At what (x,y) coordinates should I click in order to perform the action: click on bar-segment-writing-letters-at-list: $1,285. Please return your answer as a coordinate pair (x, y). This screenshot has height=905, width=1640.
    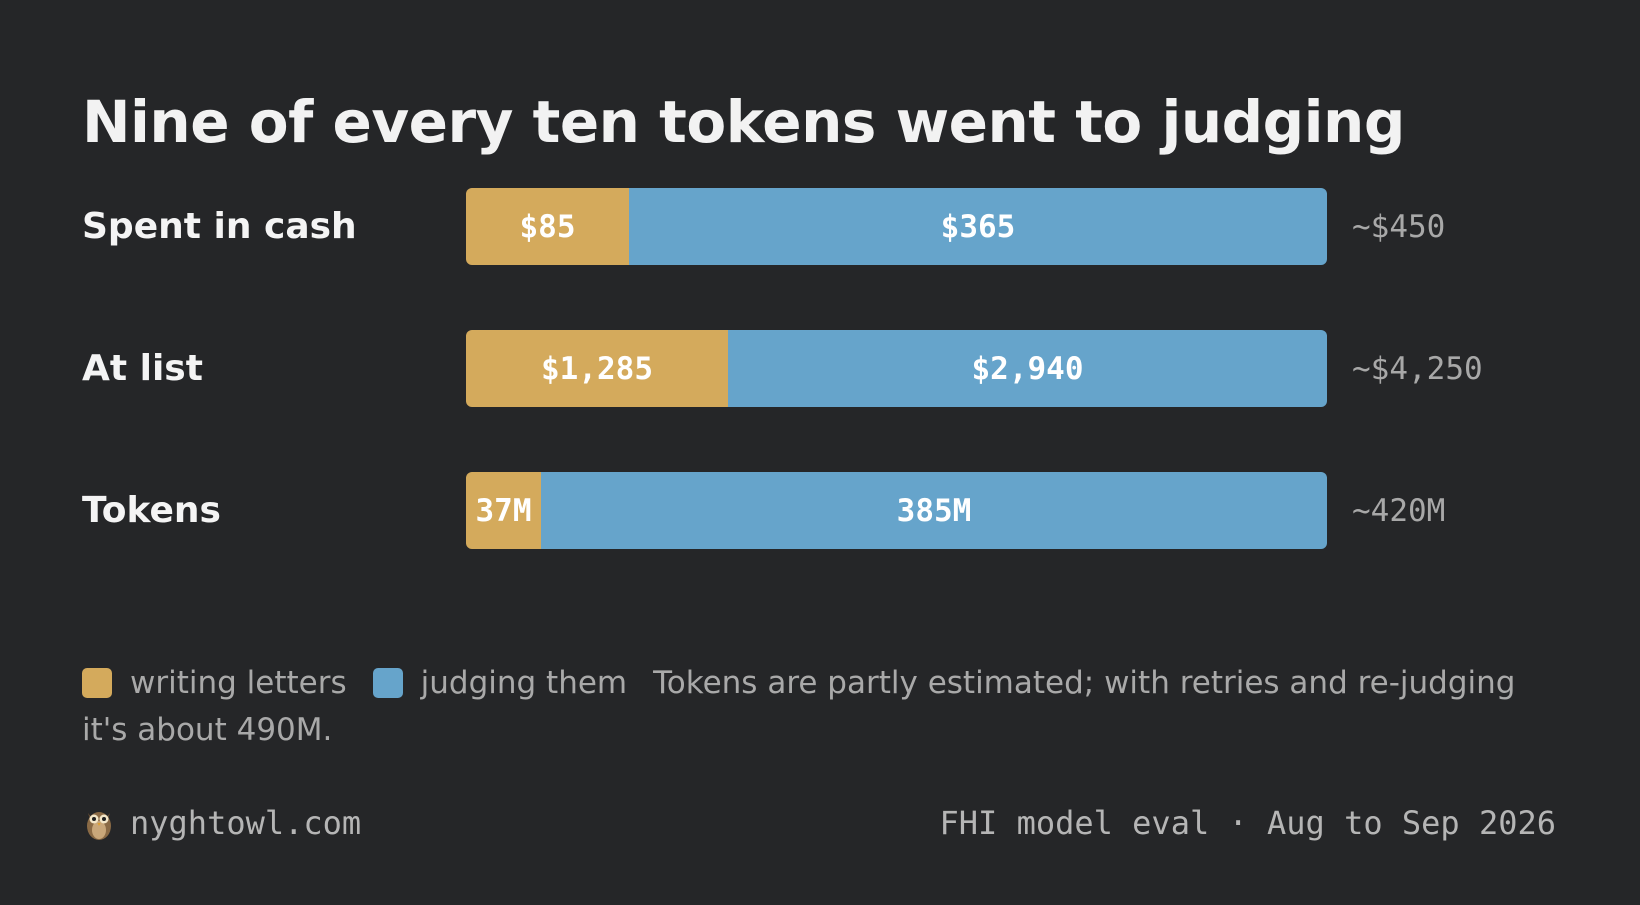
    Looking at the image, I should click on (597, 368).